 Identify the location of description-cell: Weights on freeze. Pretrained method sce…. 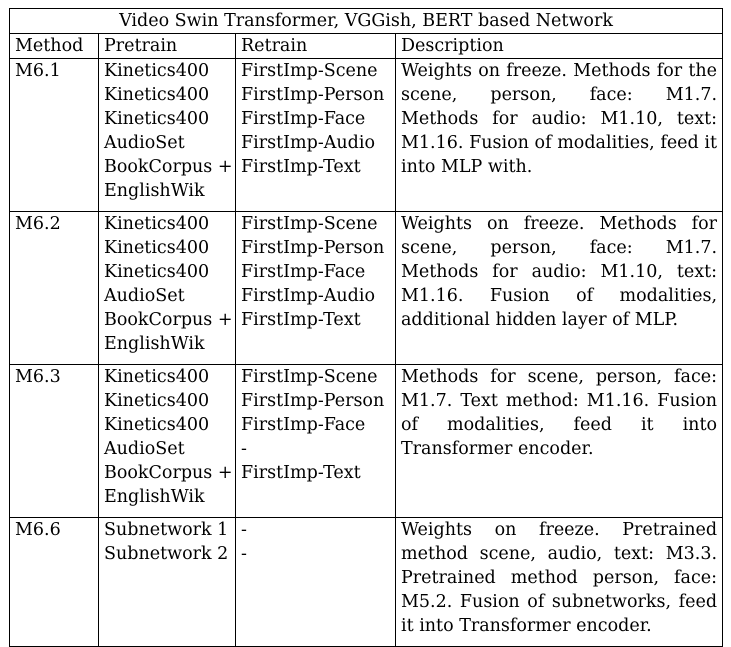
(559, 582).